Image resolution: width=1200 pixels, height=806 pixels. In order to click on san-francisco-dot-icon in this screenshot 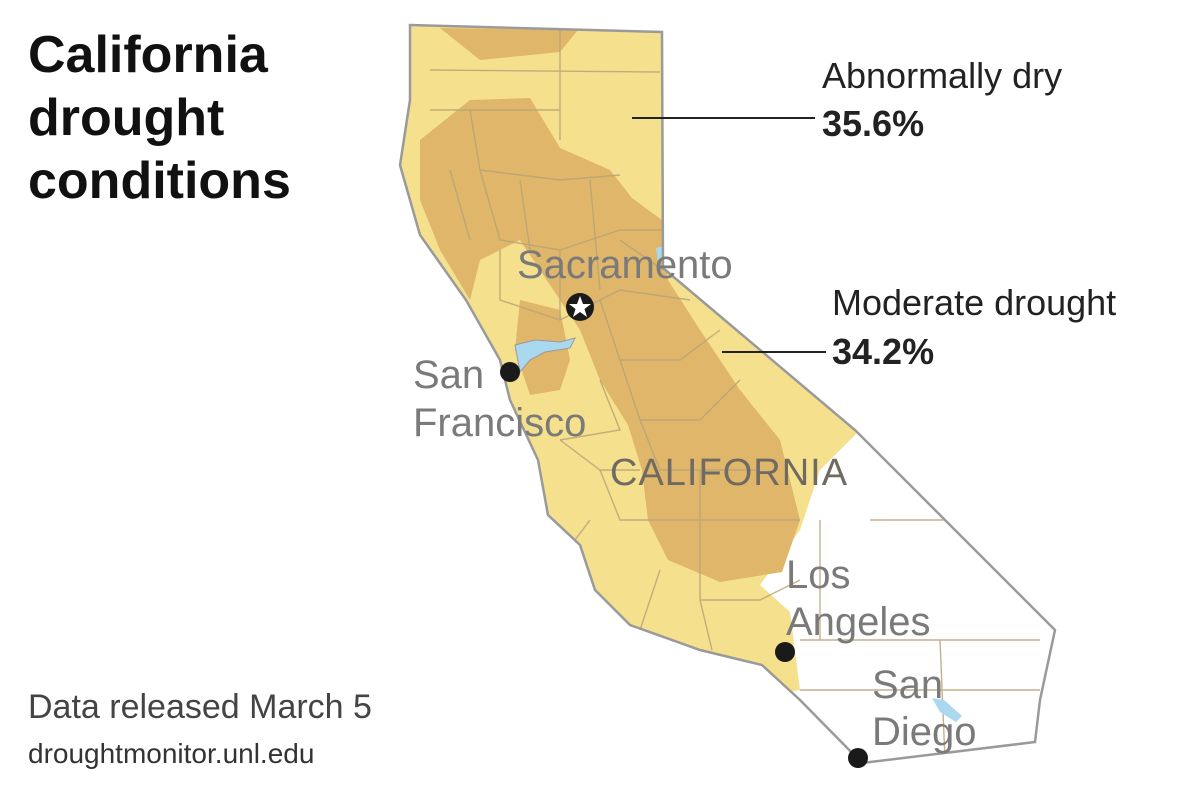, I will do `click(510, 372)`.